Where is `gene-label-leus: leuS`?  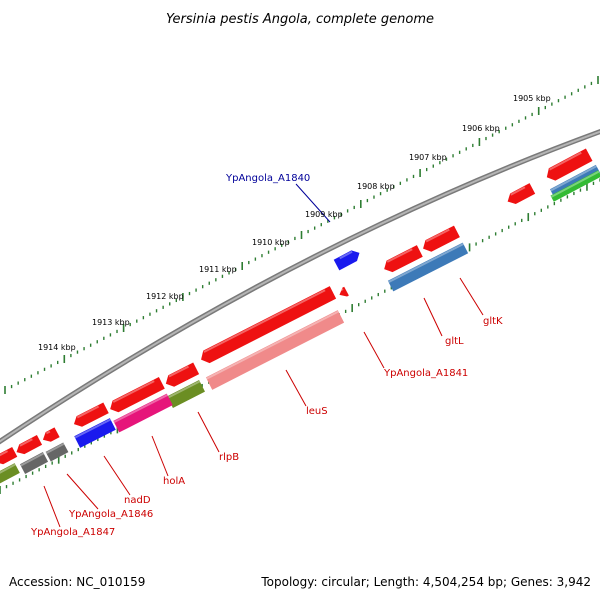
gene-label-leus: leuS is located at coordinates (317, 411).